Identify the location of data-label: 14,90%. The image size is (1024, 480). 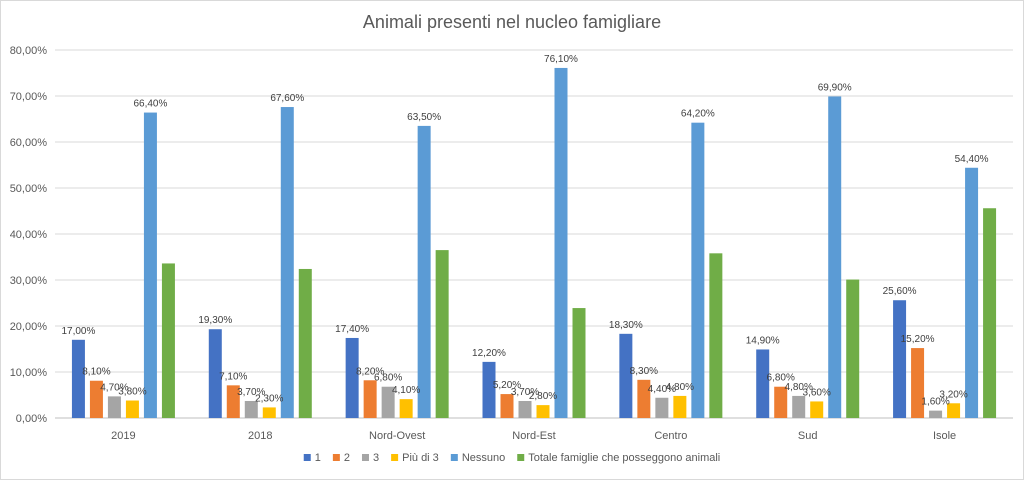
(763, 340).